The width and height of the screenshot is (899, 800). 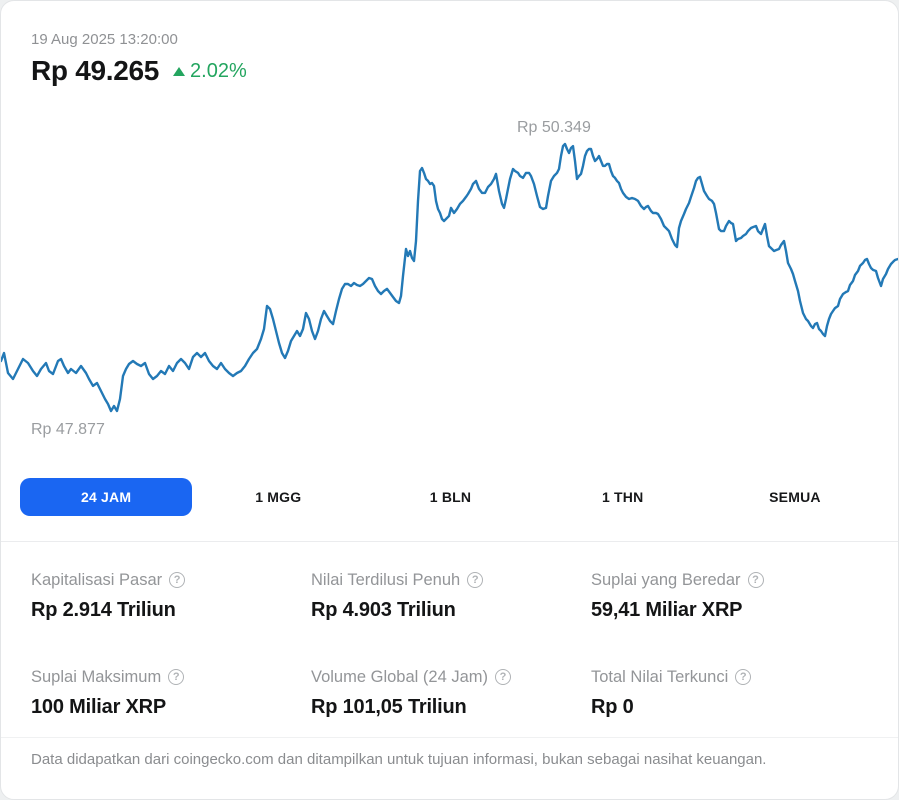 I want to click on stat-value: Rp 4.903 Triliun, so click(x=383, y=610).